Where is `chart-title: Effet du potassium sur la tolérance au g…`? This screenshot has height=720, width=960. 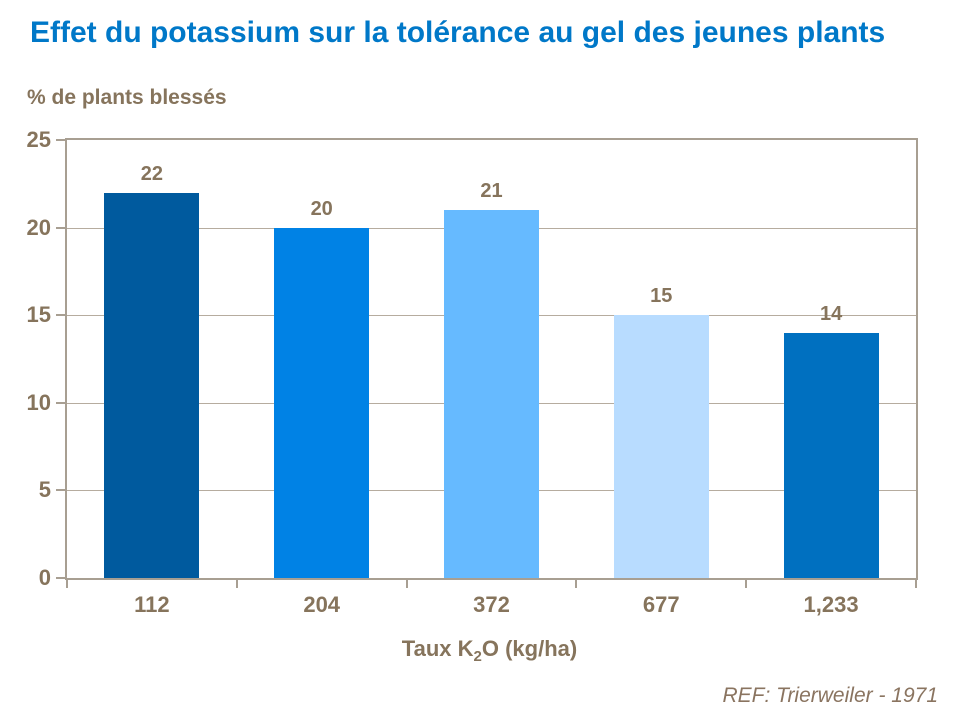
chart-title: Effet du potassium sur la tolérance au g… is located at coordinates (458, 32).